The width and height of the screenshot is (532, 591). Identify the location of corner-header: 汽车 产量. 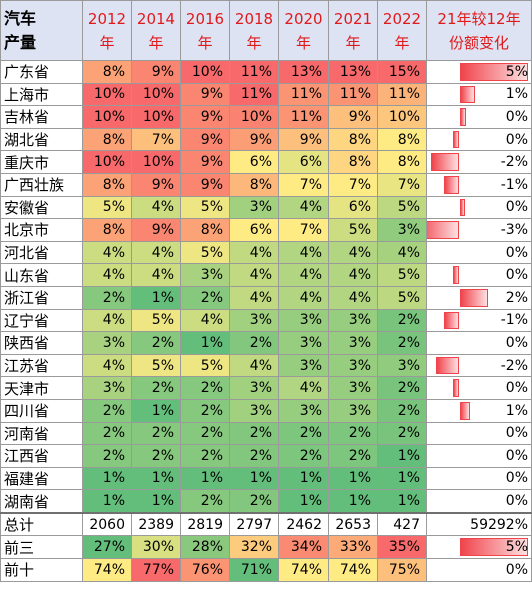
(41, 30).